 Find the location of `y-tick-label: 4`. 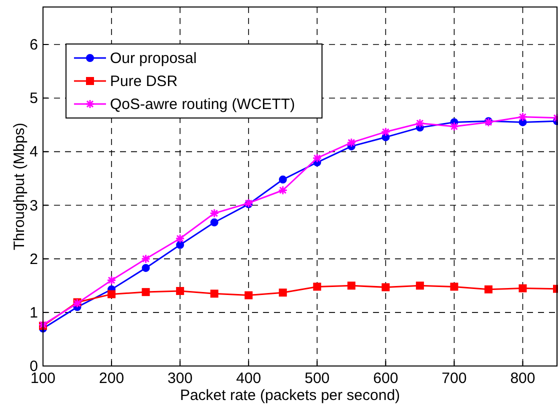

y-tick-label: 4 is located at coordinates (34, 152).